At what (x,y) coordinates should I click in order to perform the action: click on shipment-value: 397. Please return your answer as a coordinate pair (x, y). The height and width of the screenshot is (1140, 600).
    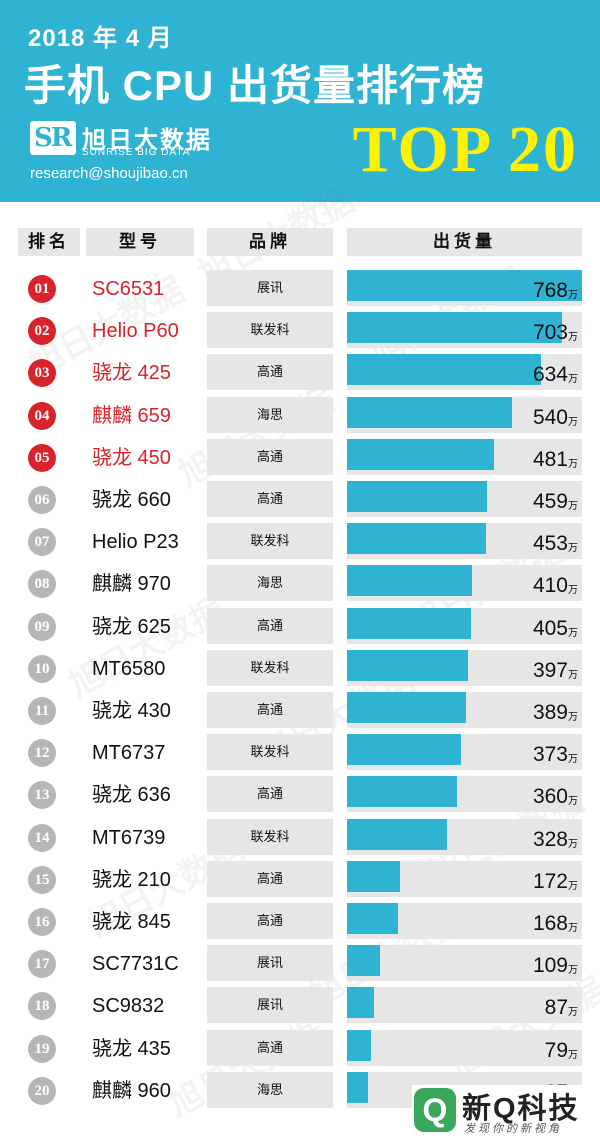
    Looking at the image, I should click on (550, 670).